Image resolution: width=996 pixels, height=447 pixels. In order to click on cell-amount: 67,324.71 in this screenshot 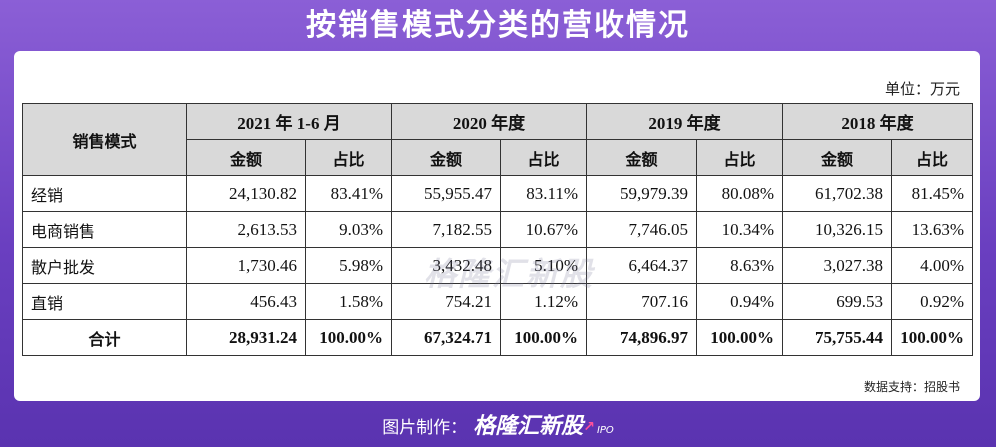, I will do `click(446, 337)`.